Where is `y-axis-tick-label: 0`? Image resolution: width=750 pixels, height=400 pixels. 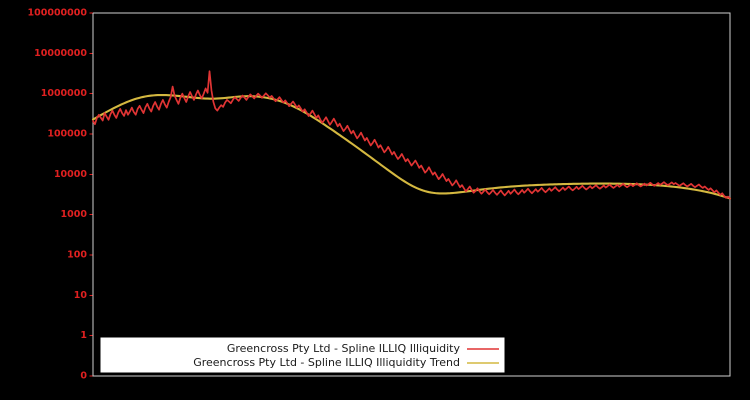
y-axis-tick-label: 0 is located at coordinates (83, 376).